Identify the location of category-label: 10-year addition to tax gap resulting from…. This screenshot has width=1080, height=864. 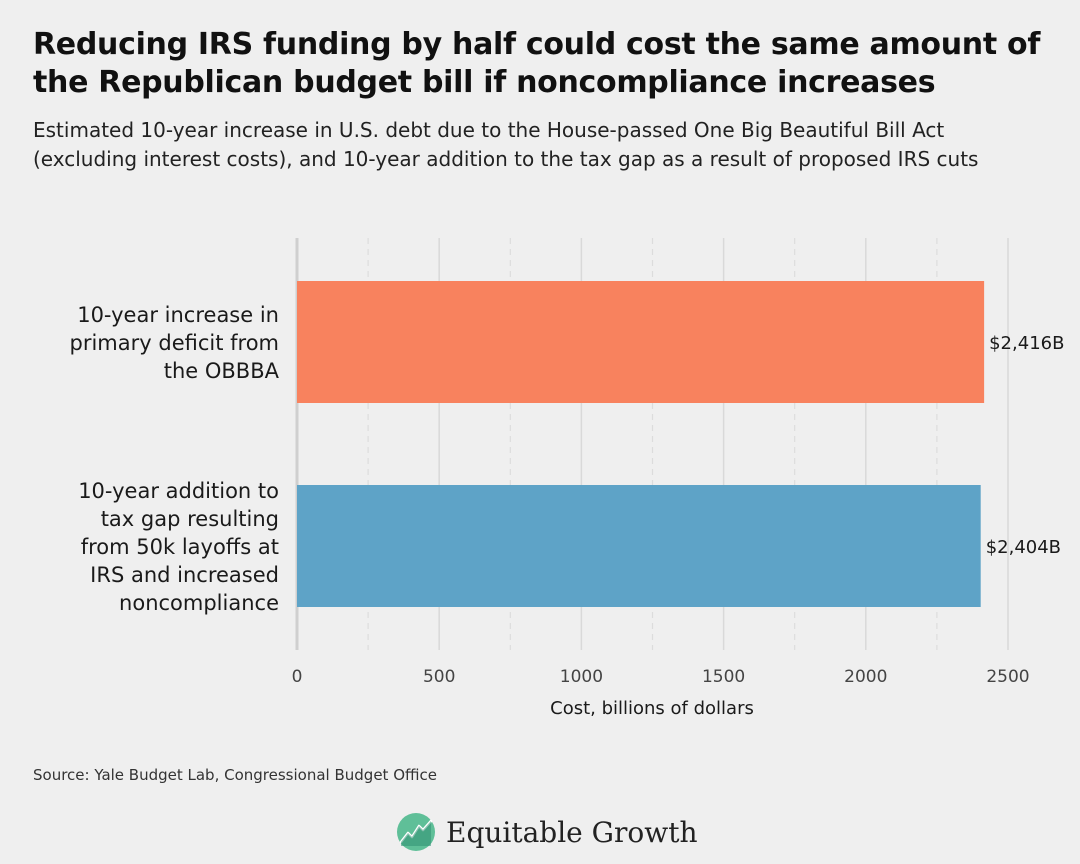
(178, 547).